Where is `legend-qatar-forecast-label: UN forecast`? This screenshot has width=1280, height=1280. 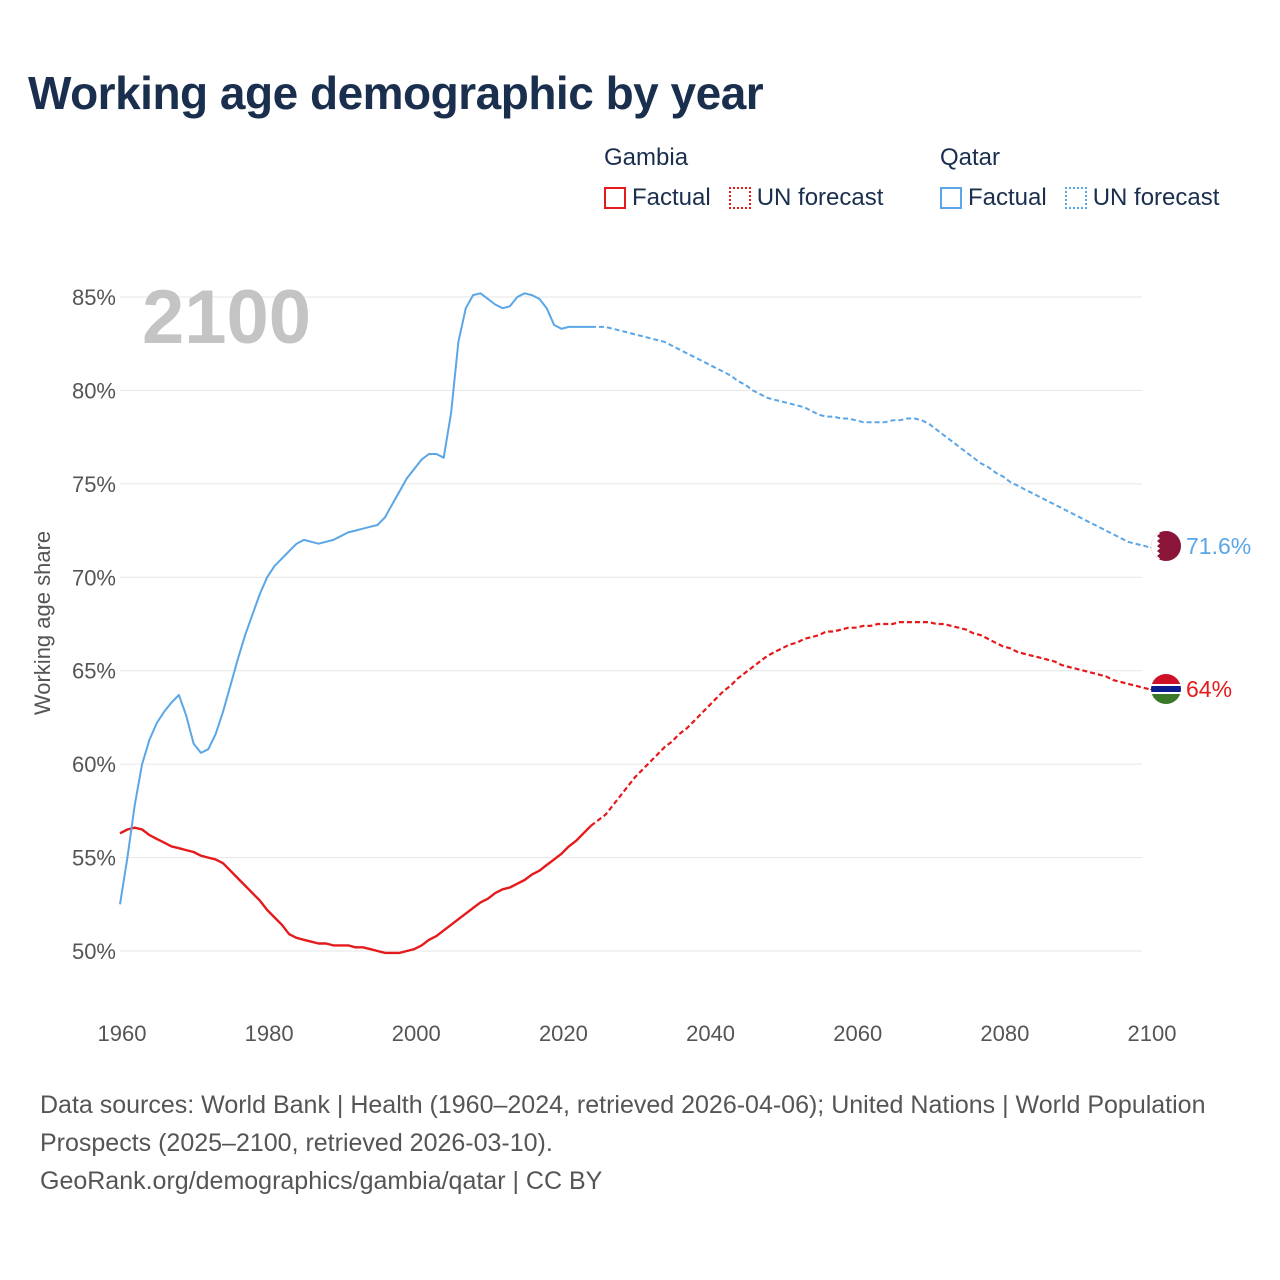 legend-qatar-forecast-label: UN forecast is located at coordinates (1156, 197).